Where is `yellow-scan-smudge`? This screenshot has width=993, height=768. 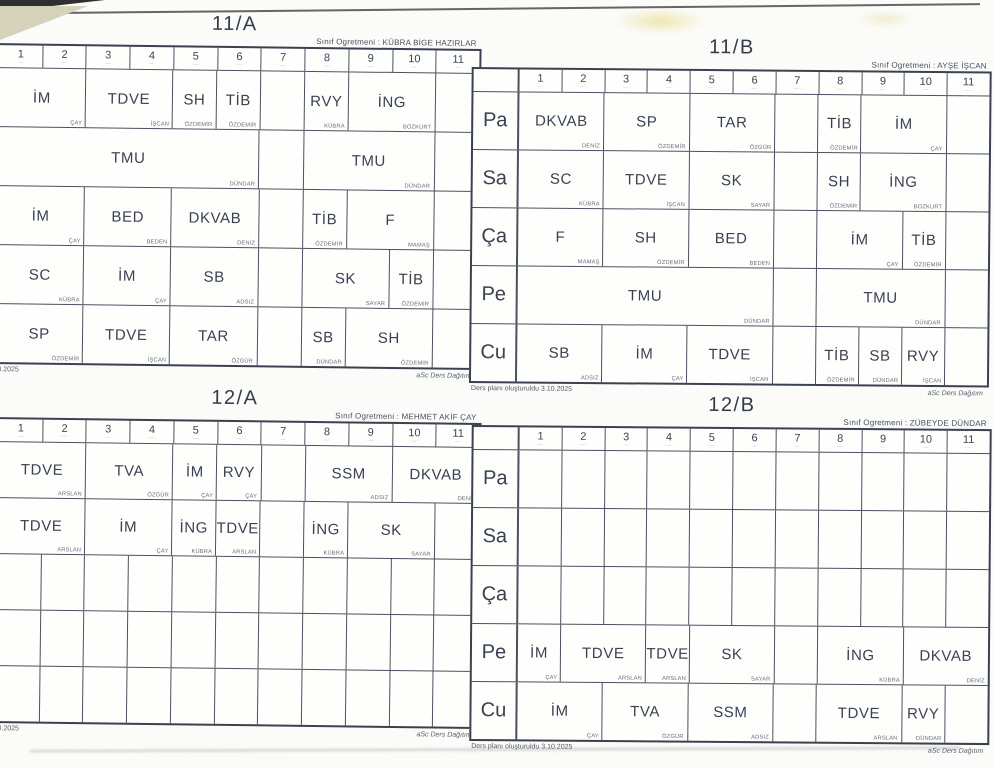 yellow-scan-smudge is located at coordinates (660, 21).